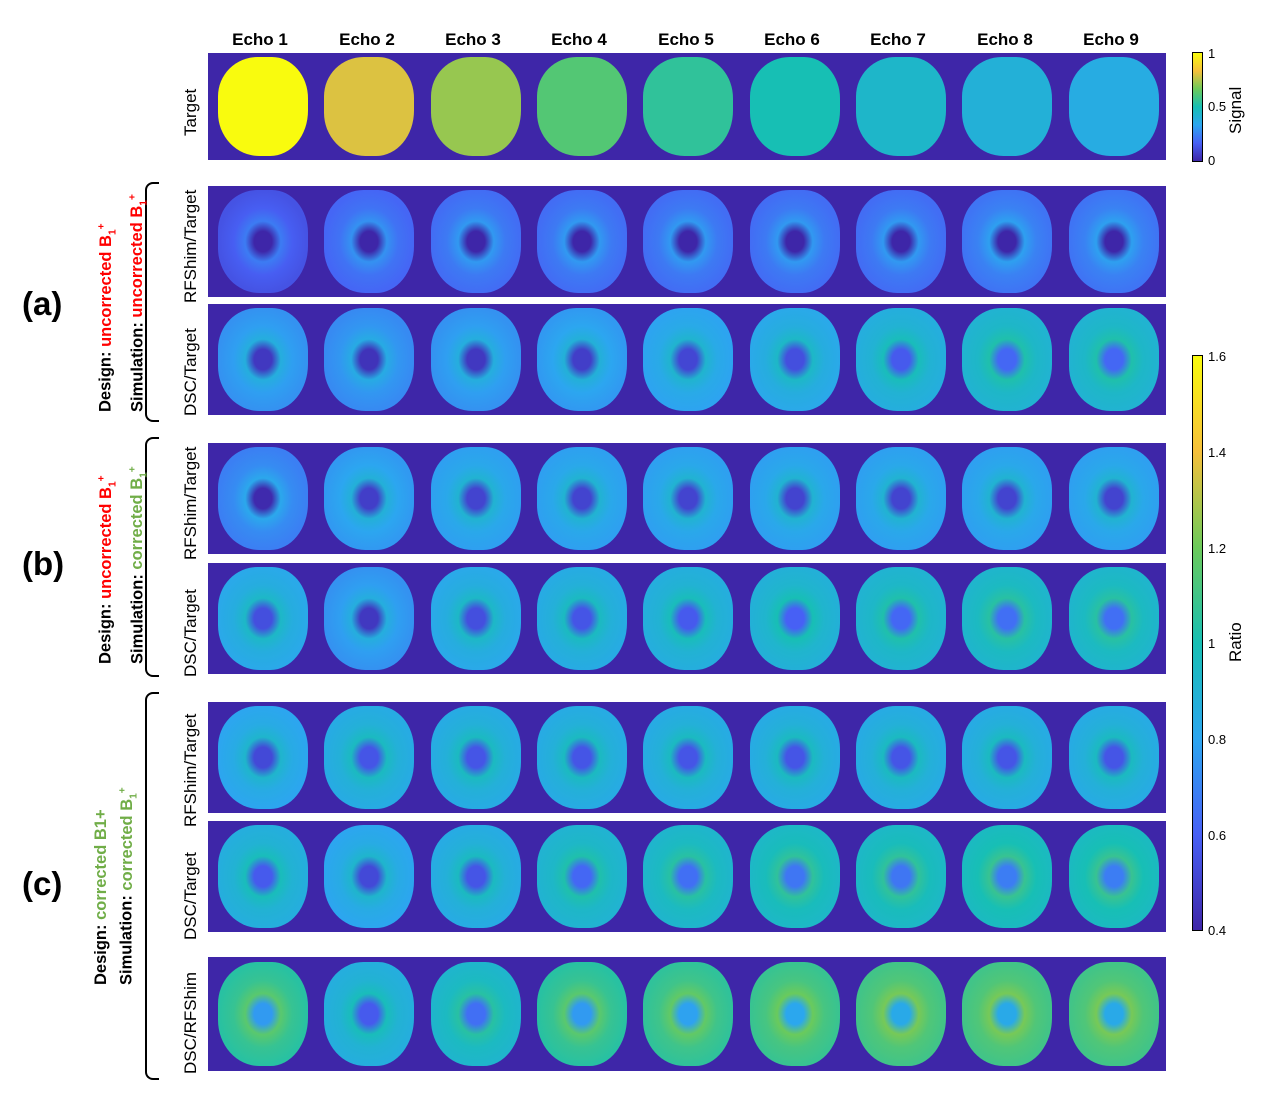 This screenshot has height=1108, width=1261. Describe the element at coordinates (1217, 739) in the screenshot. I see `ratio-tick-0-8: 0.8` at that location.